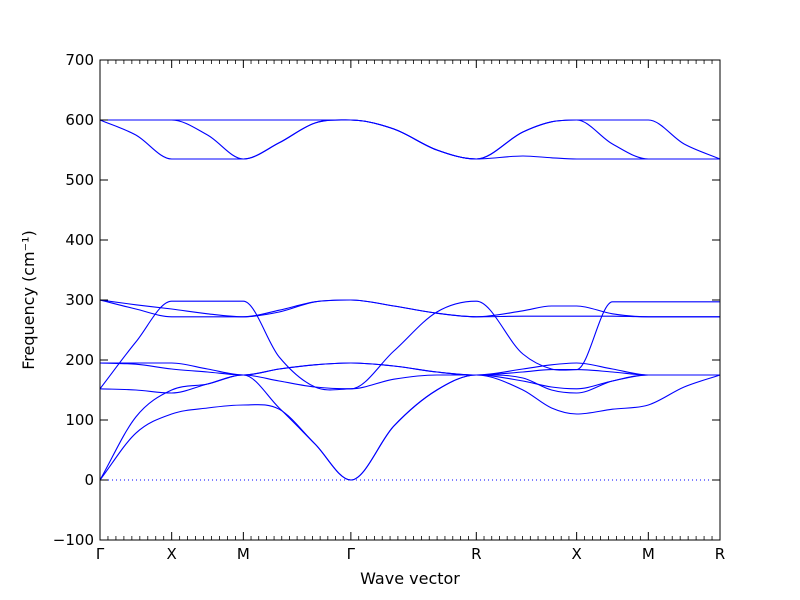 This screenshot has height=600, width=800. What do you see at coordinates (79, 420) in the screenshot?
I see `y-tick-label: 100` at bounding box center [79, 420].